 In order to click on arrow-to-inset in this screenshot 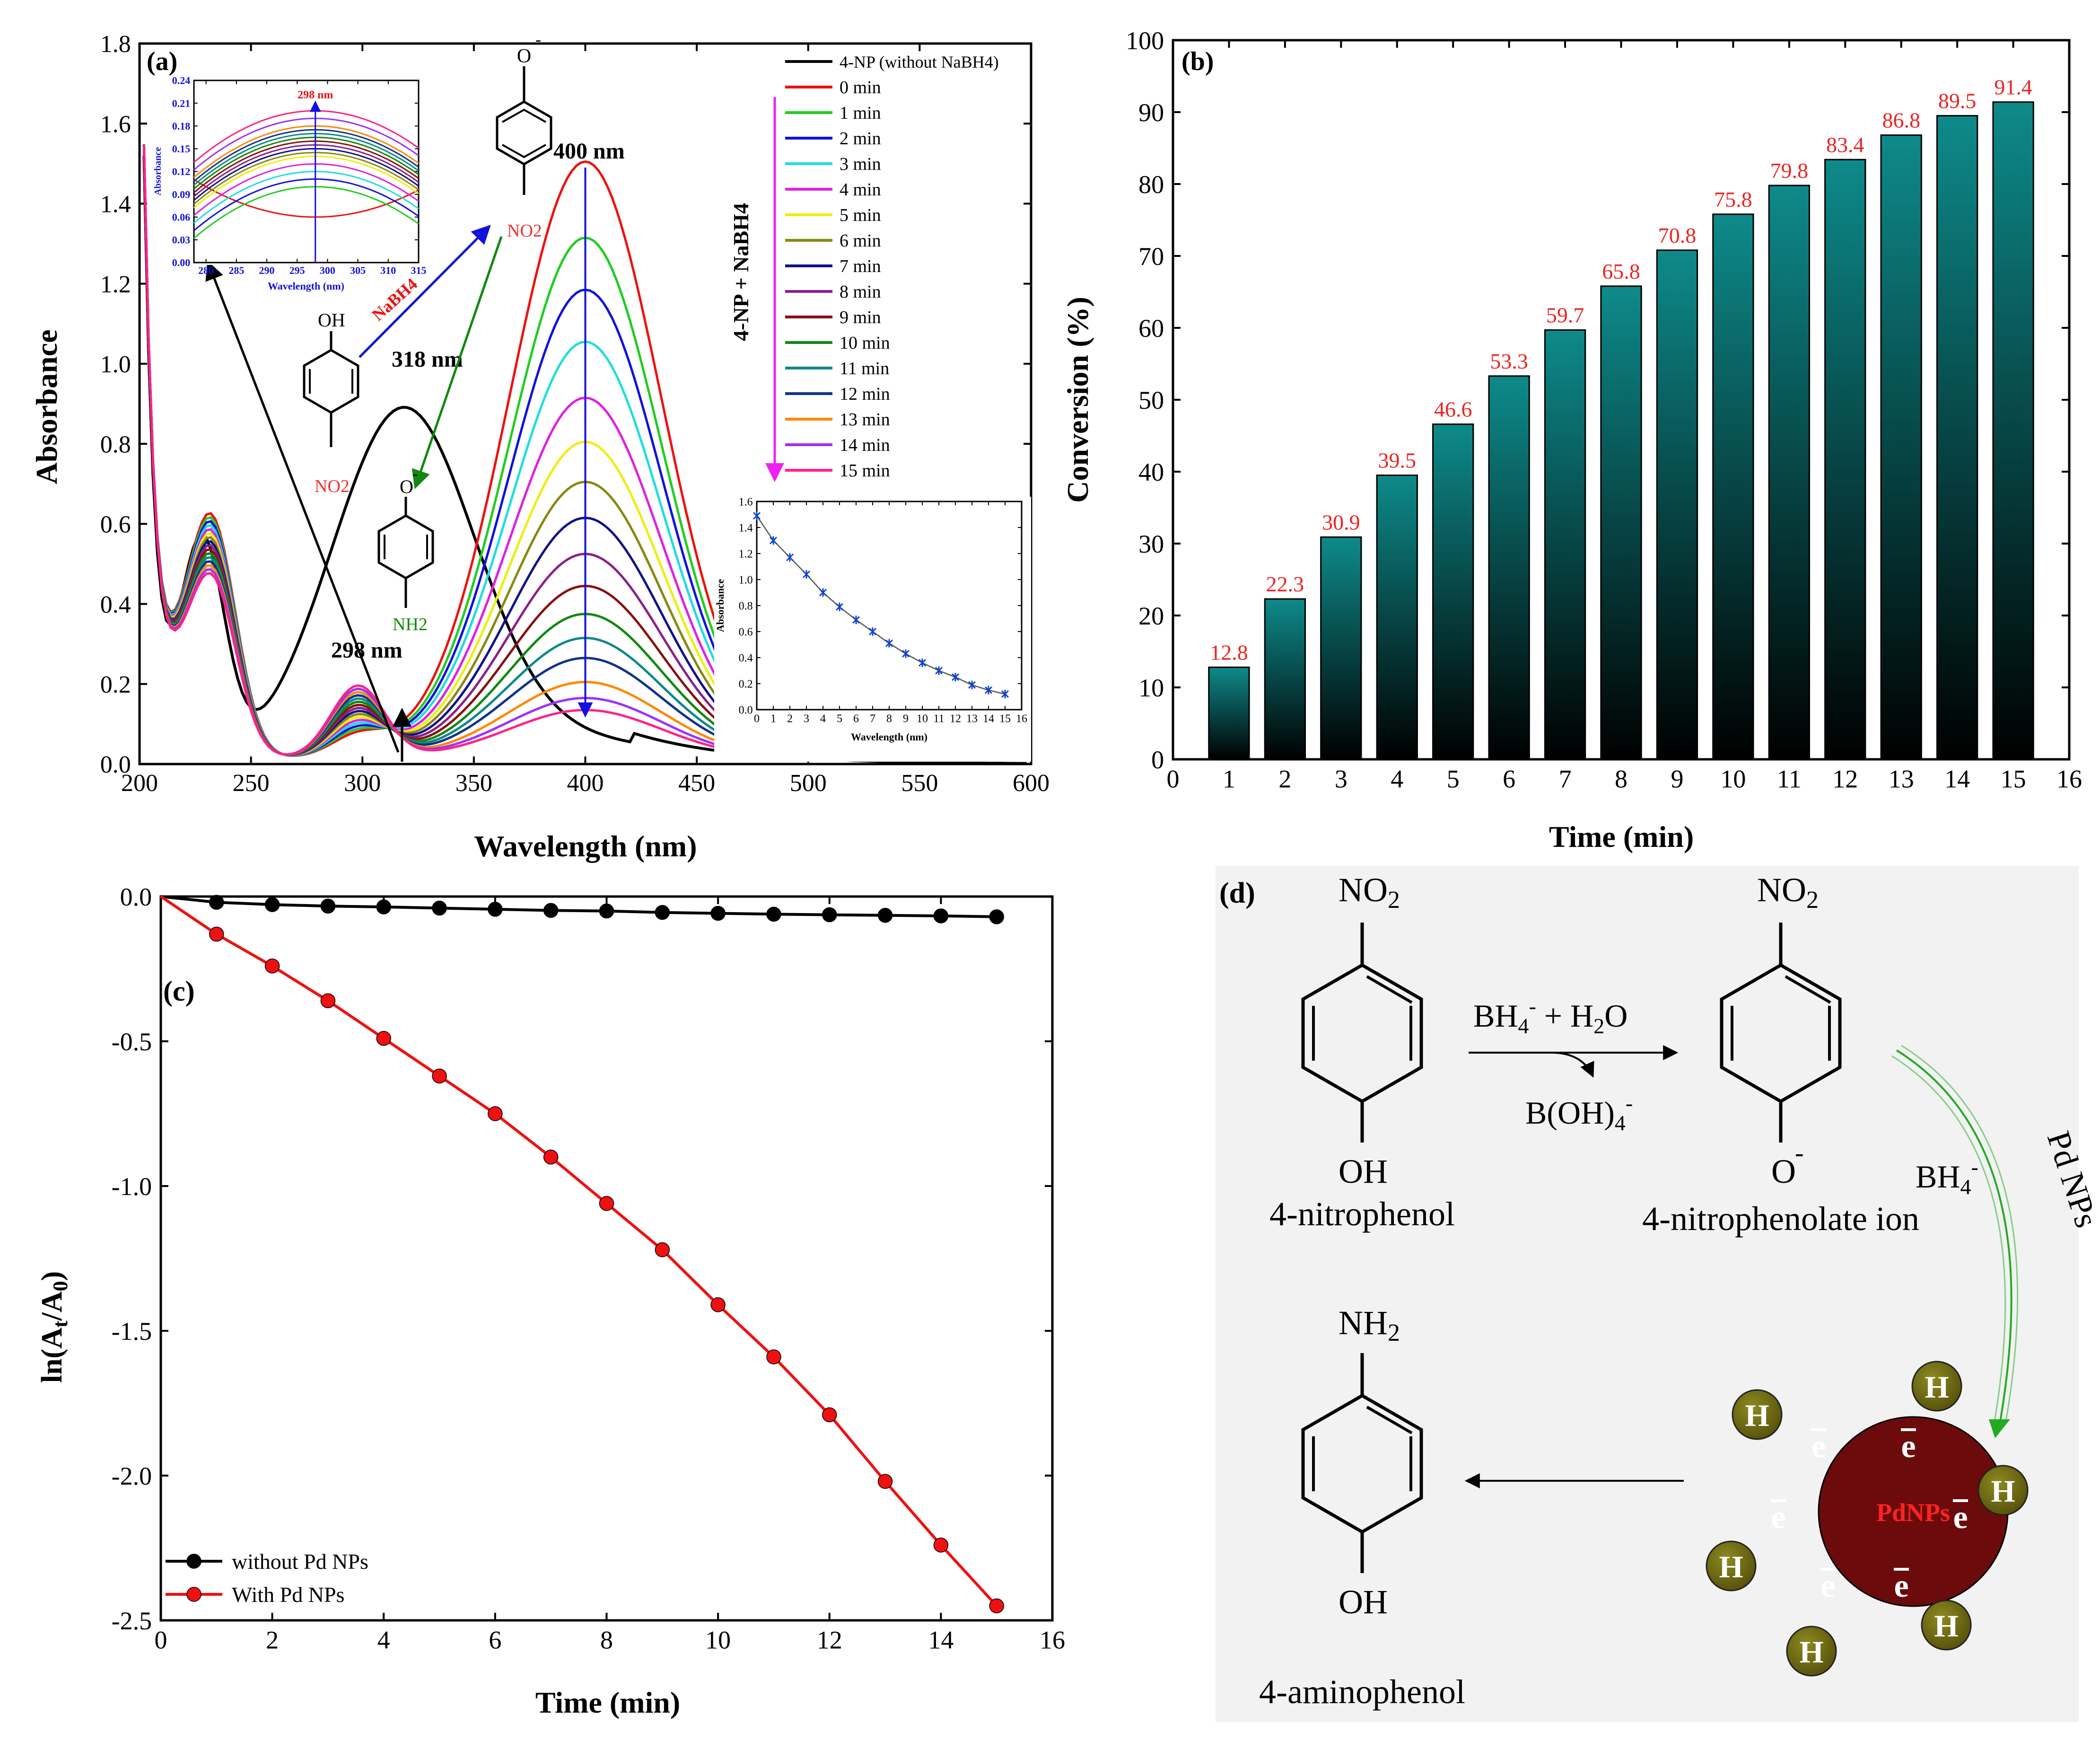, I will do `click(302, 507)`.